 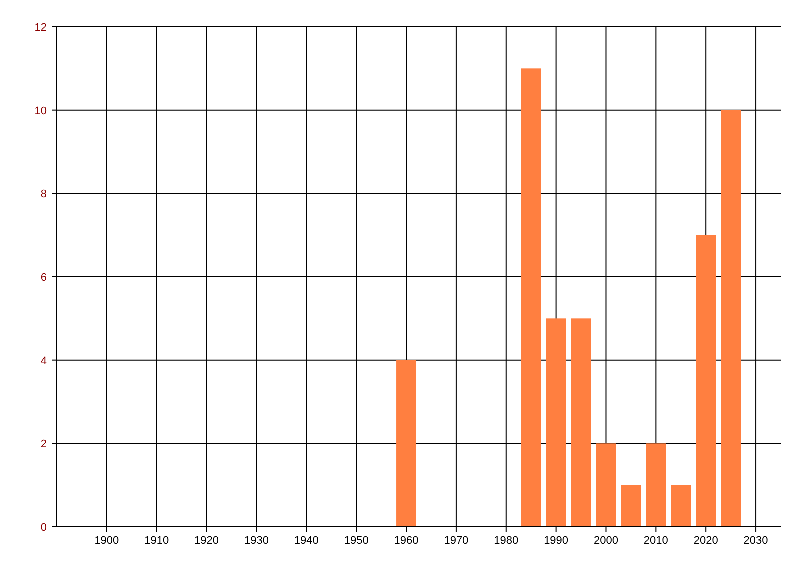 I want to click on x-tick-label: 1970, so click(x=456, y=541).